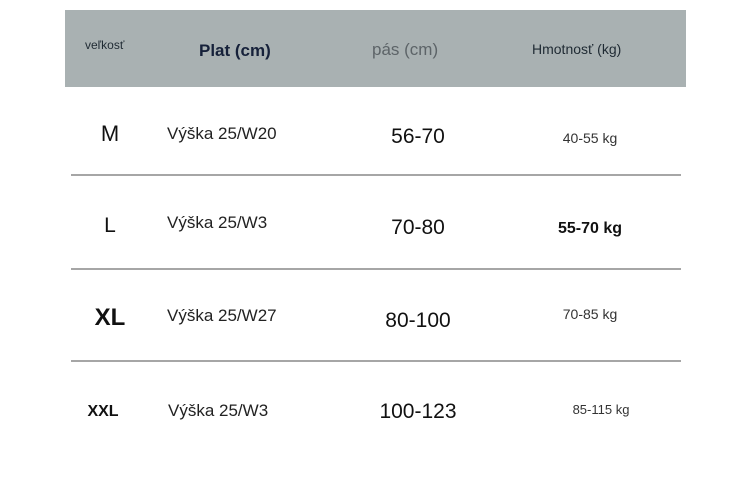 Image resolution: width=750 pixels, height=486 pixels. I want to click on weight-cell: 40-55 kg, so click(590, 138).